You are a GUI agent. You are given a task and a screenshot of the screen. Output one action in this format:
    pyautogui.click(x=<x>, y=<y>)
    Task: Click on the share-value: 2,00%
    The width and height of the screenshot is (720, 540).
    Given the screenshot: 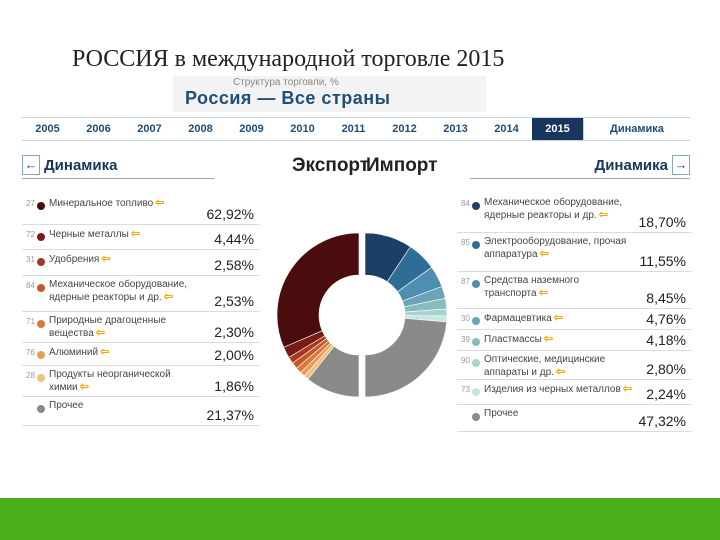 What is the action you would take?
    pyautogui.click(x=234, y=355)
    